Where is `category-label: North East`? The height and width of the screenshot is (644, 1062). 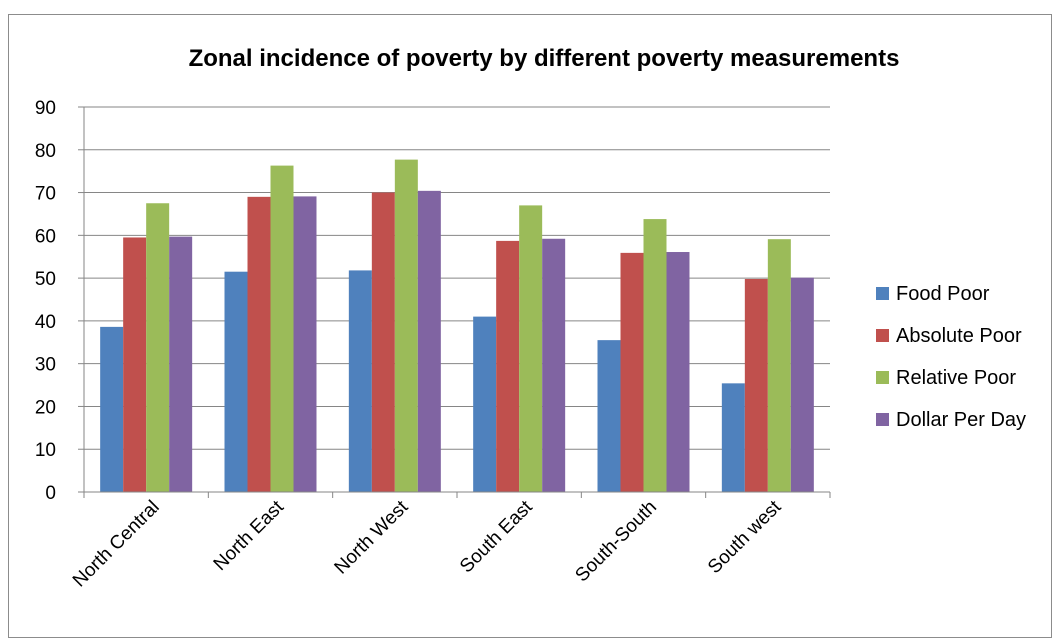 category-label: North East is located at coordinates (249, 535).